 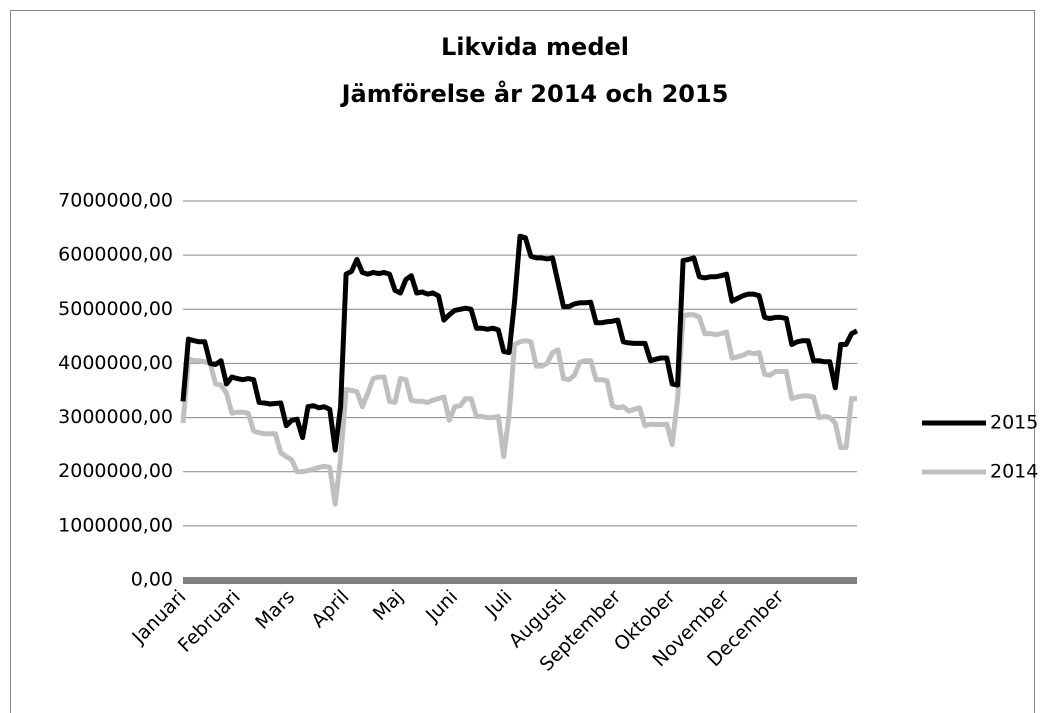 What do you see at coordinates (152, 580) in the screenshot?
I see `y-tick-label: 0,00` at bounding box center [152, 580].